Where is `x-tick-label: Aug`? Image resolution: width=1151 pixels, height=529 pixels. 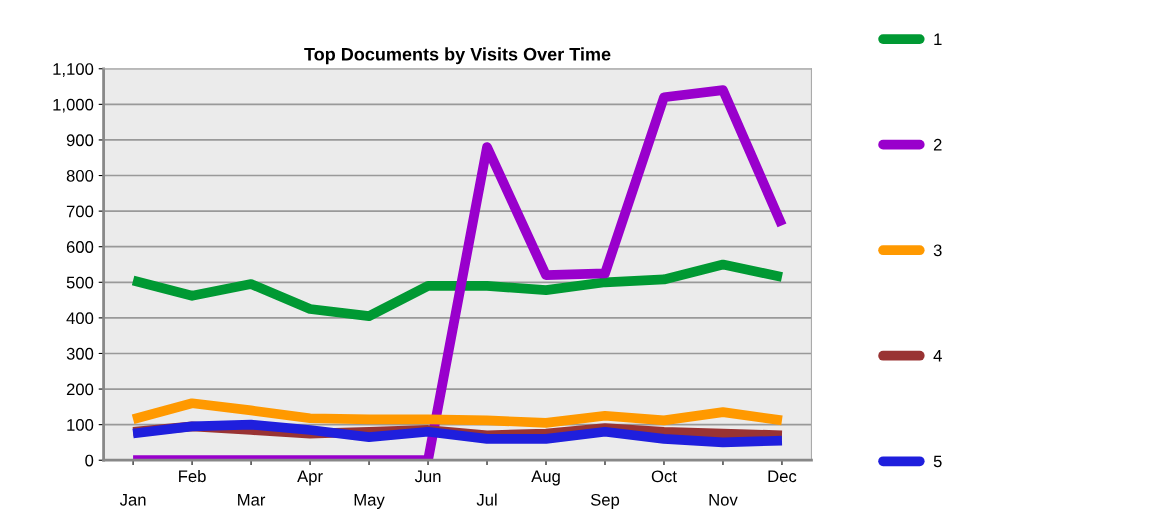
x-tick-label: Aug is located at coordinates (545, 478).